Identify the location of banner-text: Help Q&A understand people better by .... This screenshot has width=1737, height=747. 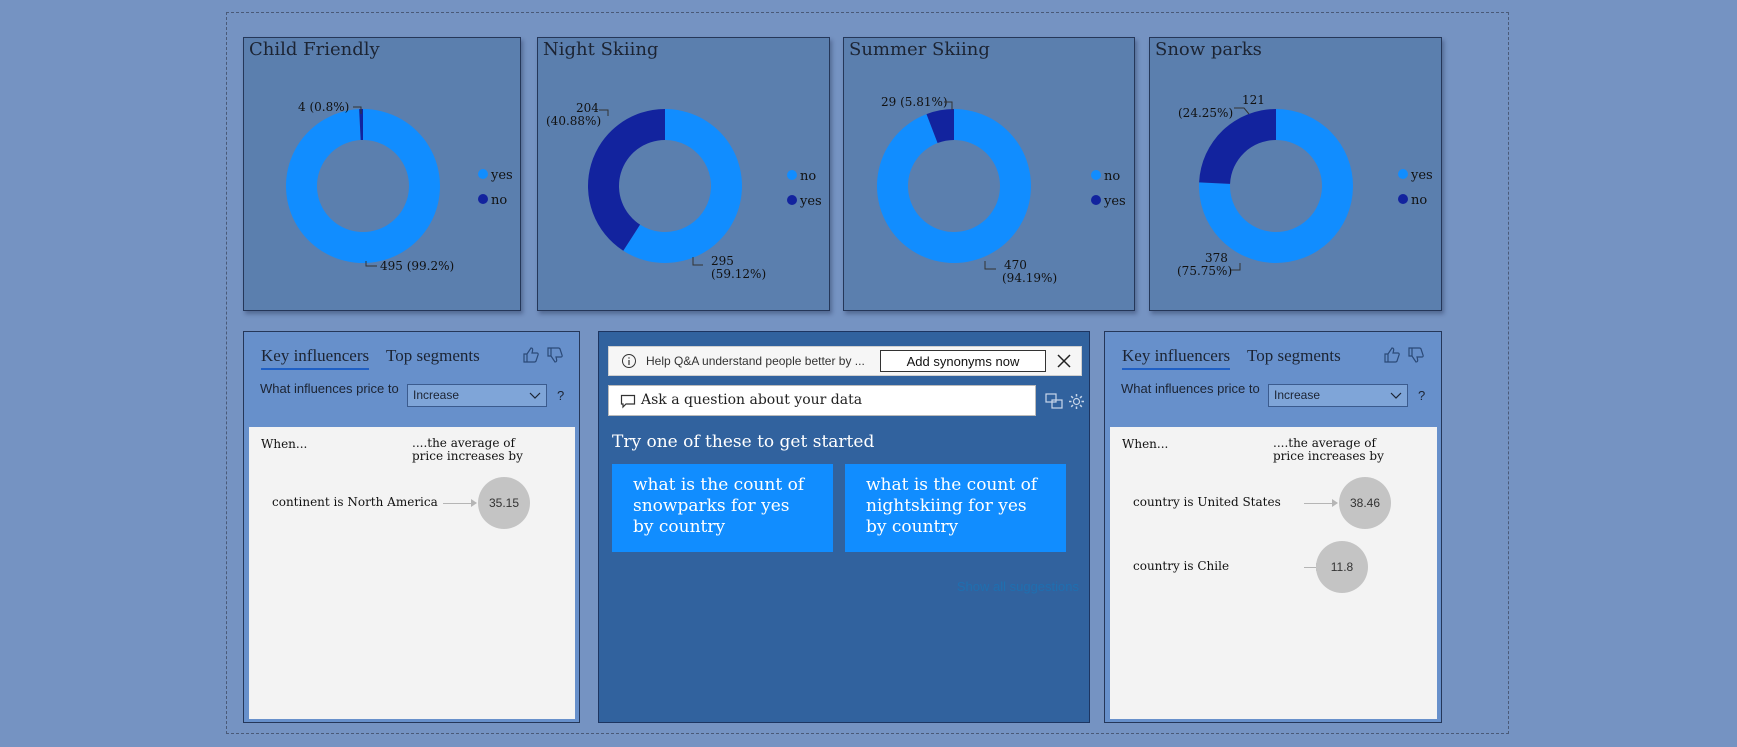
(755, 361).